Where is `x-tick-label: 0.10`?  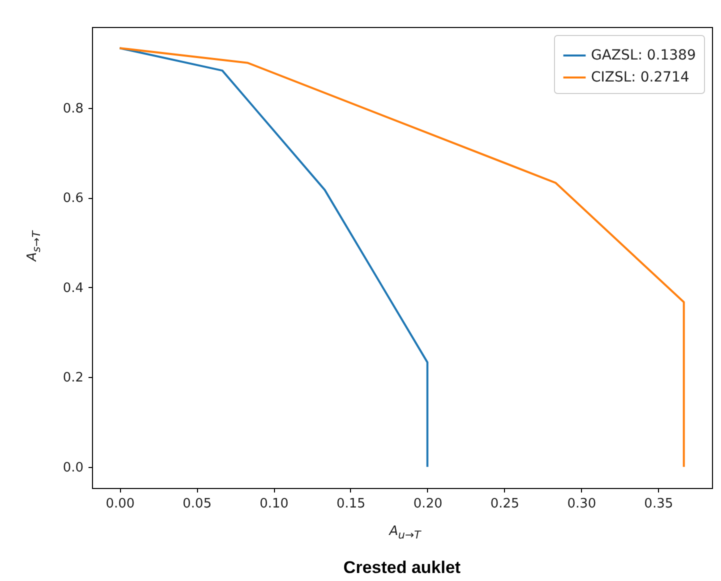
x-tick-label: 0.10 is located at coordinates (274, 504).